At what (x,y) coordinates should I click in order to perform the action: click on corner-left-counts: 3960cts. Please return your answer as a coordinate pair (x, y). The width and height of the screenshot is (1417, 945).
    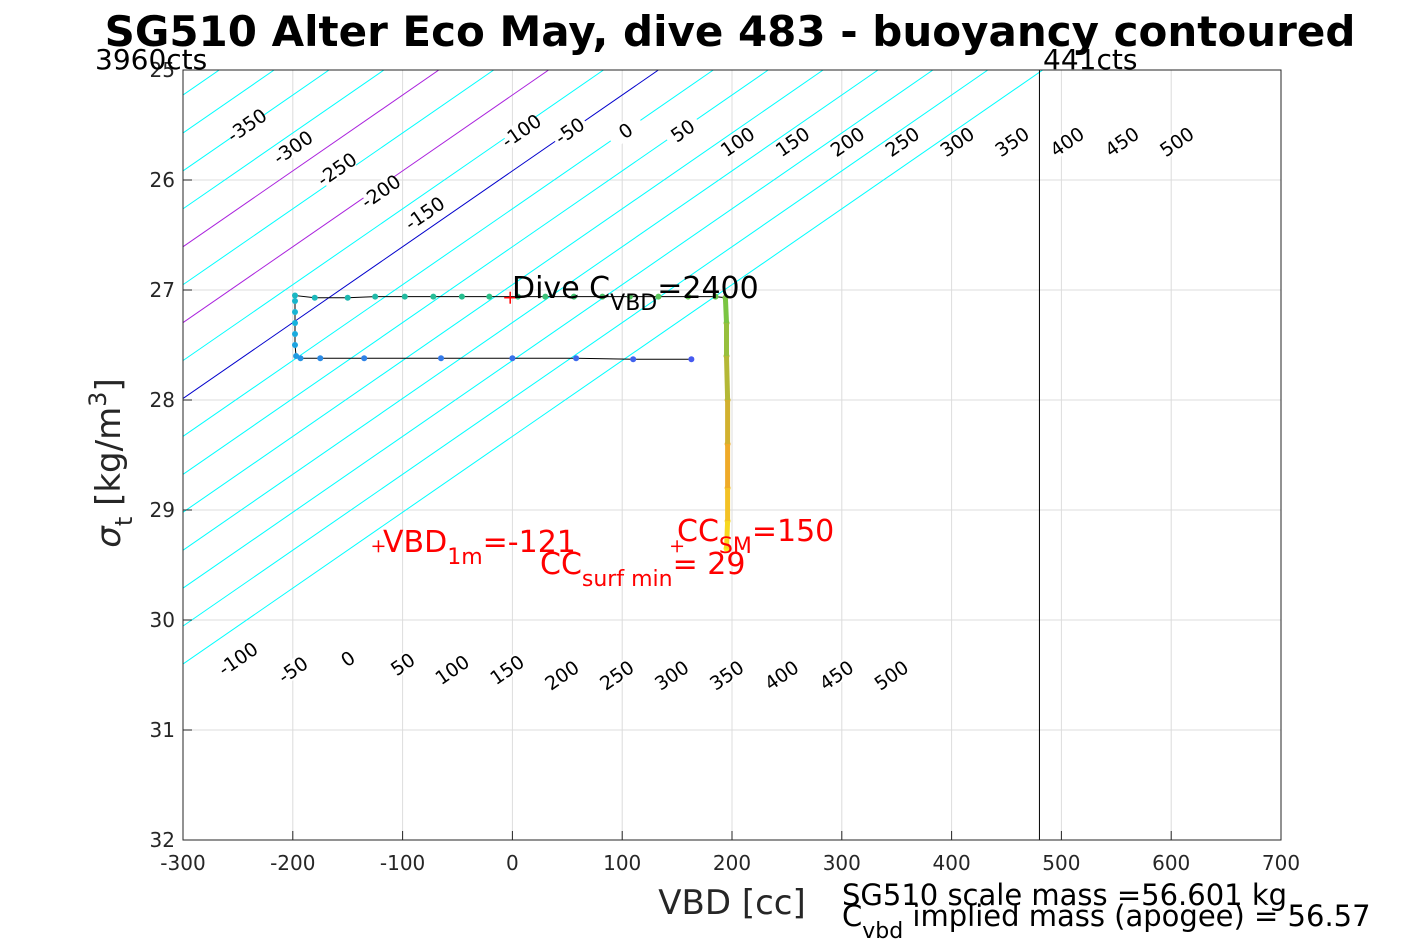
    Looking at the image, I should click on (151, 59).